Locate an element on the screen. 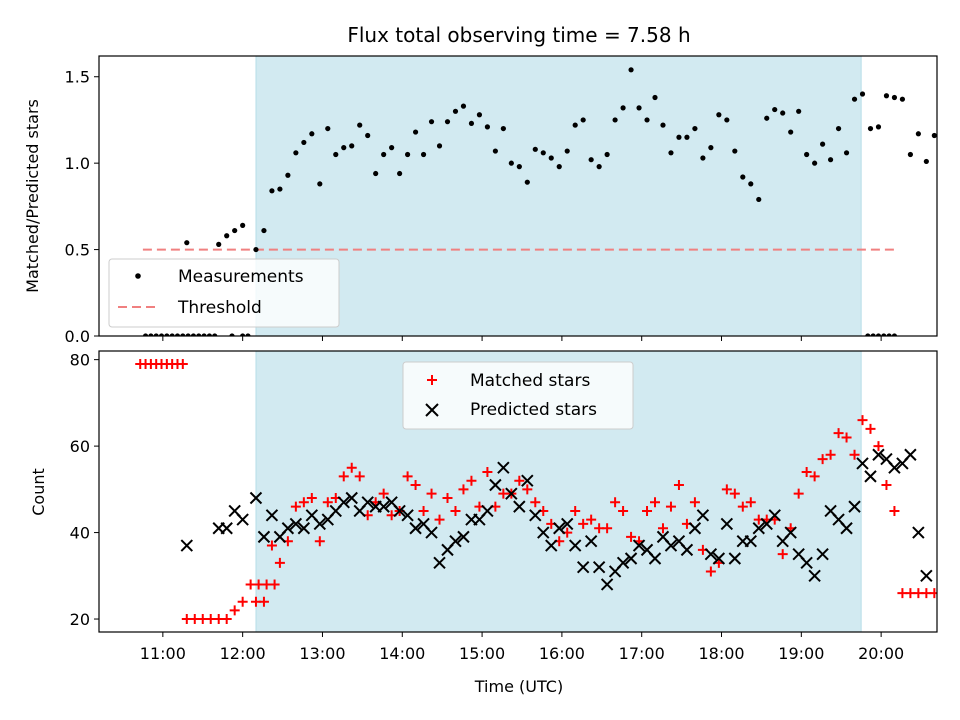 The width and height of the screenshot is (960, 720). y-tick-label: 40 is located at coordinates (80, 533).